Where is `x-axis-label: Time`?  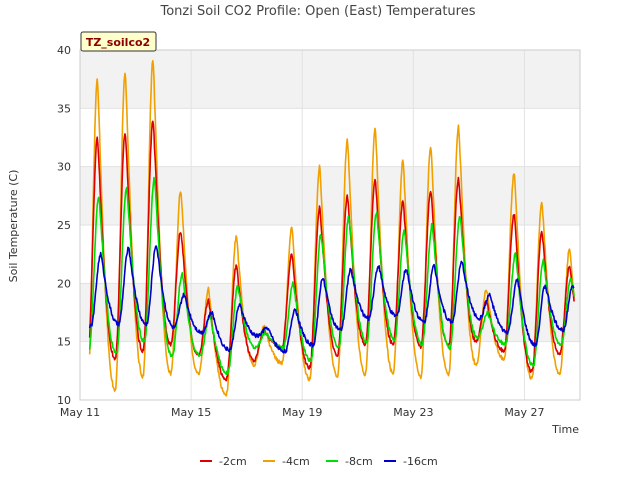 x-axis-label: Time is located at coordinates (565, 429).